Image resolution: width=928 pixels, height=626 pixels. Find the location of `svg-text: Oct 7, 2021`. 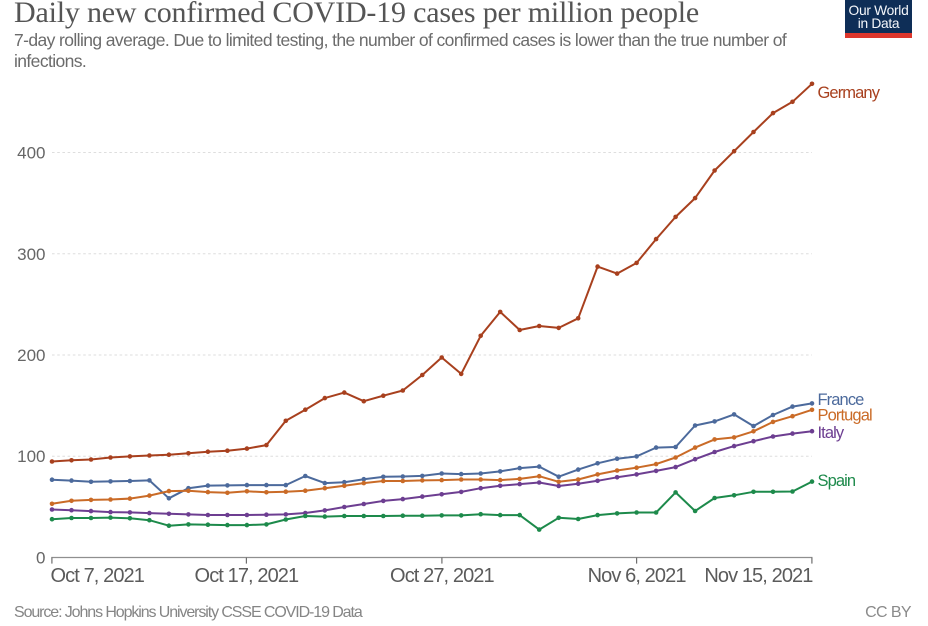

svg-text: Oct 7, 2021 is located at coordinates (98, 576).